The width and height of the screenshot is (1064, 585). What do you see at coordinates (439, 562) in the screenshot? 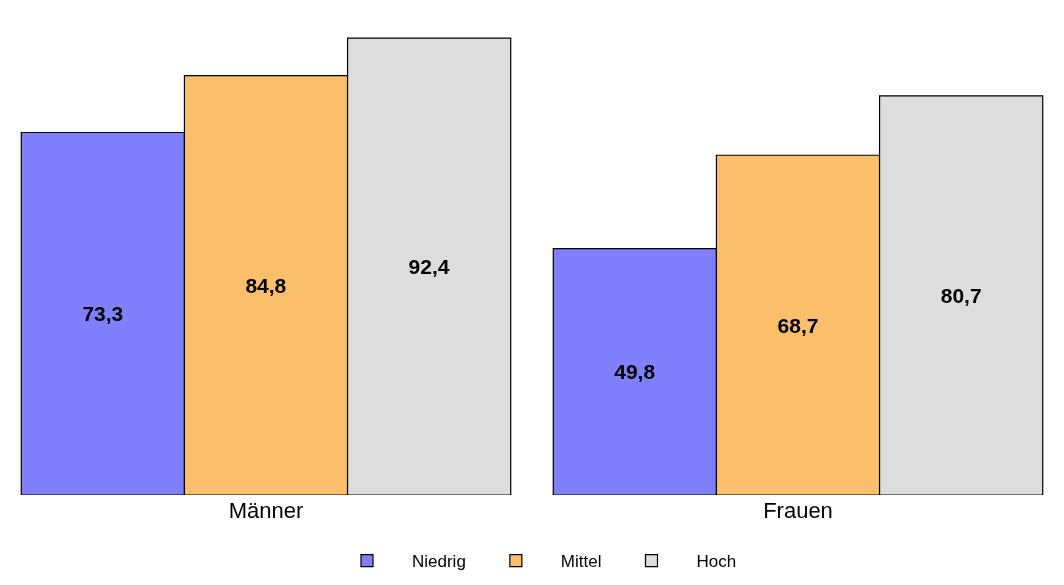
I see `legend-label: Niedrig` at bounding box center [439, 562].